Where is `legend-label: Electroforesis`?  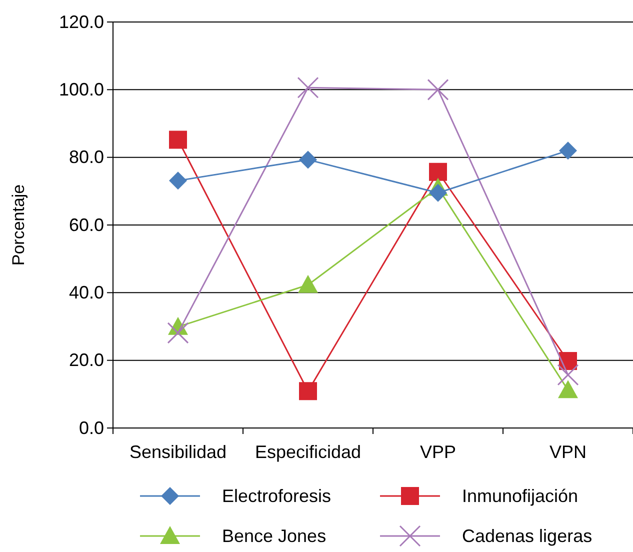
legend-label: Electroforesis is located at coordinates (277, 496).